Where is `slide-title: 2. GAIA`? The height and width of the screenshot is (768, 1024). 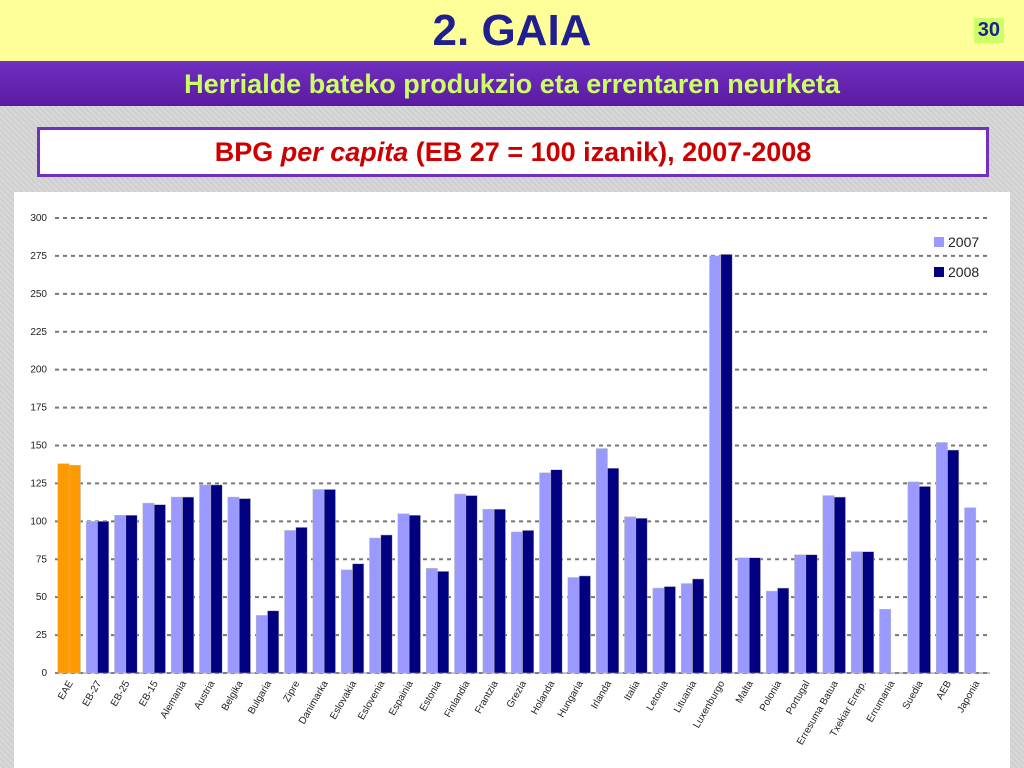 slide-title: 2. GAIA is located at coordinates (512, 30).